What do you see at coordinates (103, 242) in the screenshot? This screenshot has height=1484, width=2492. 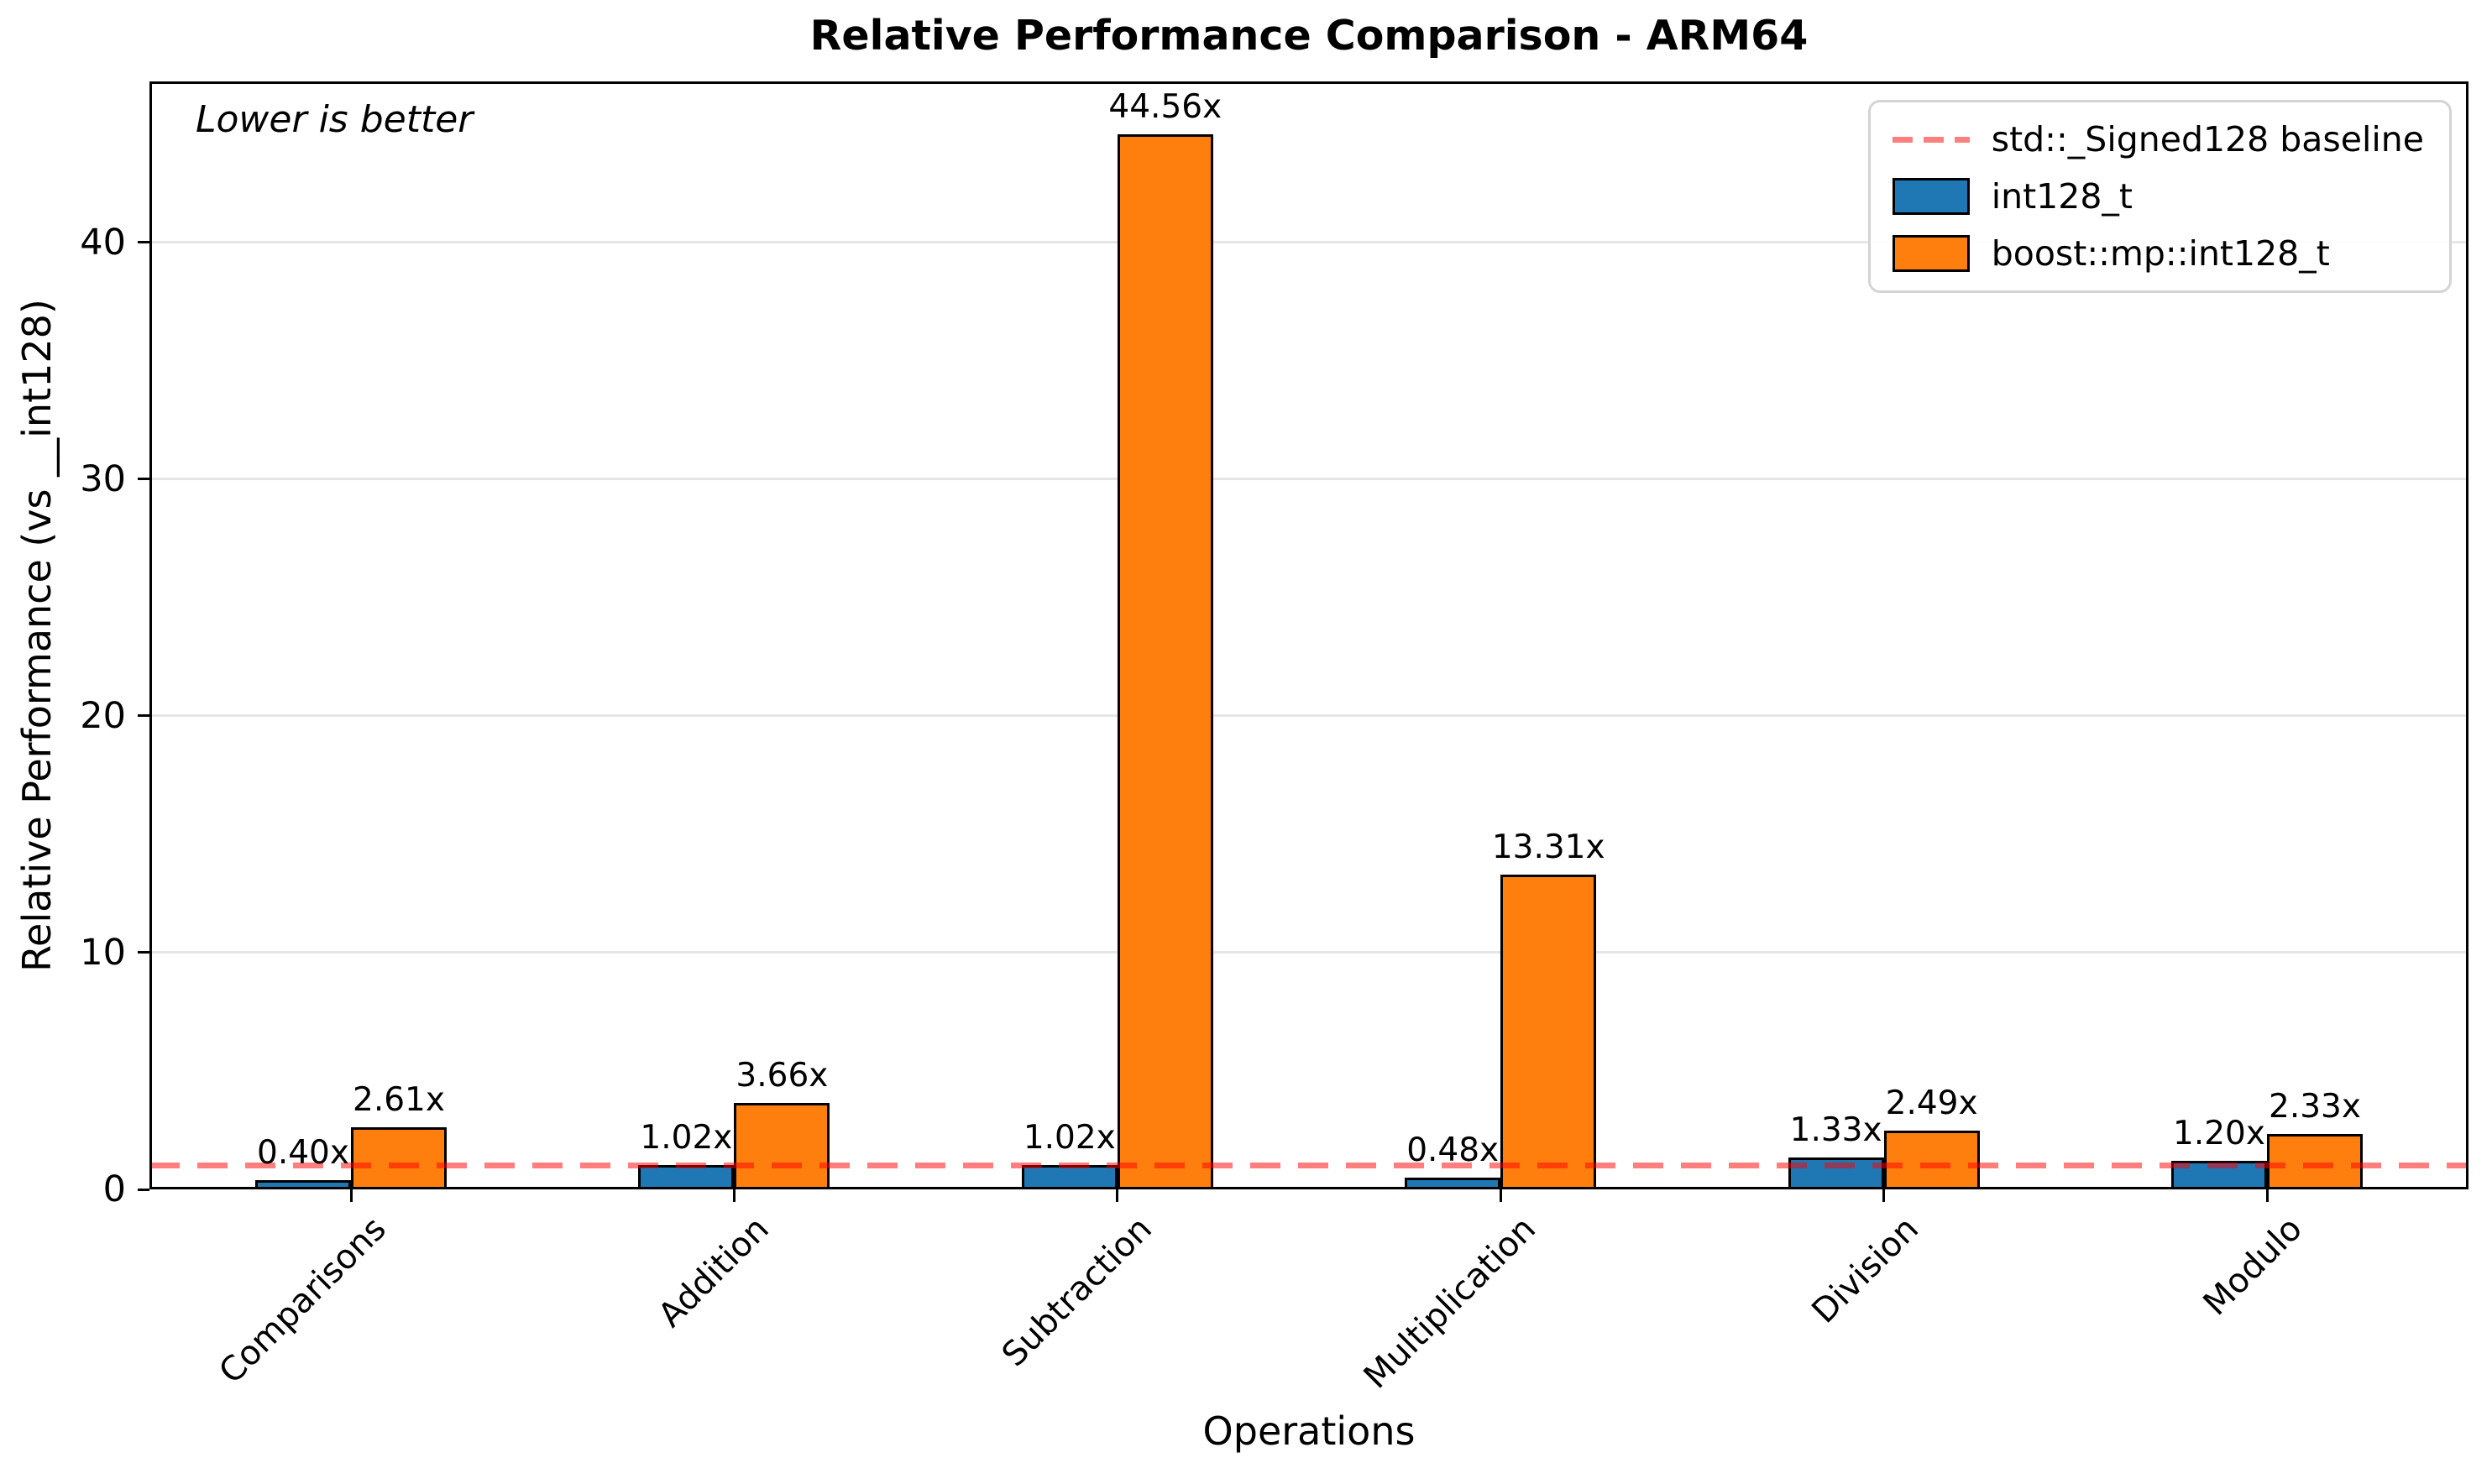 I see `y-tick-label: 40` at bounding box center [103, 242].